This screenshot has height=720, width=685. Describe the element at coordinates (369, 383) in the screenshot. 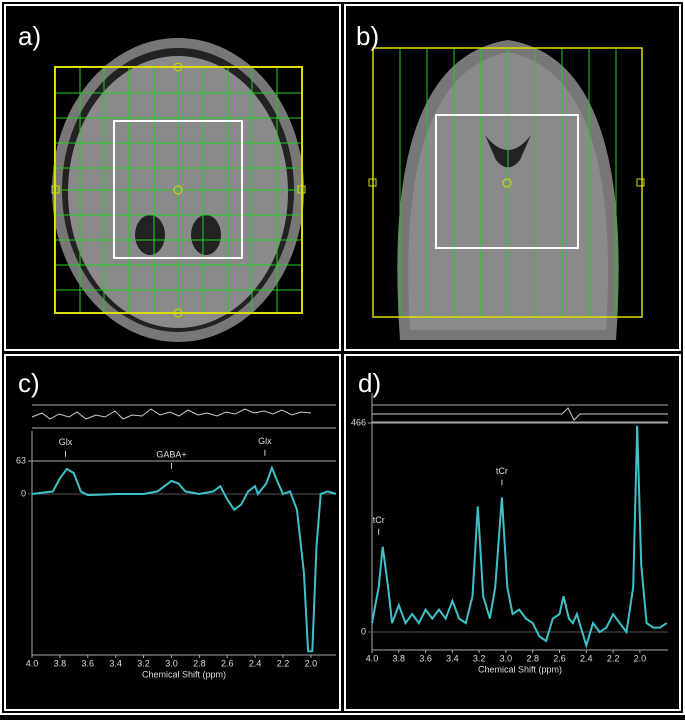

I see `panel-label: d)` at that location.